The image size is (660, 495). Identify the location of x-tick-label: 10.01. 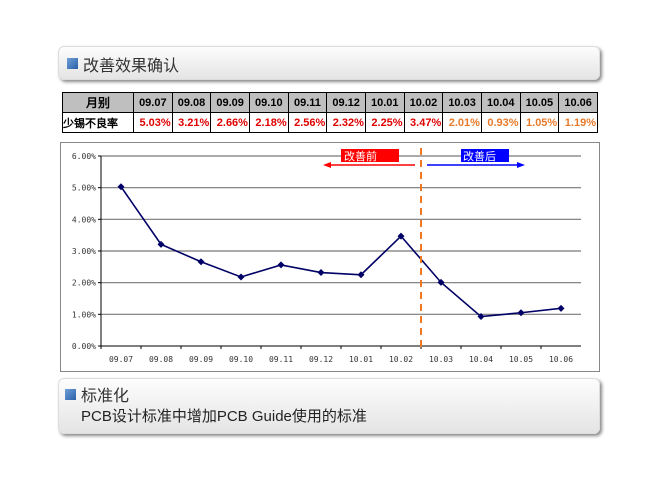
(361, 359).